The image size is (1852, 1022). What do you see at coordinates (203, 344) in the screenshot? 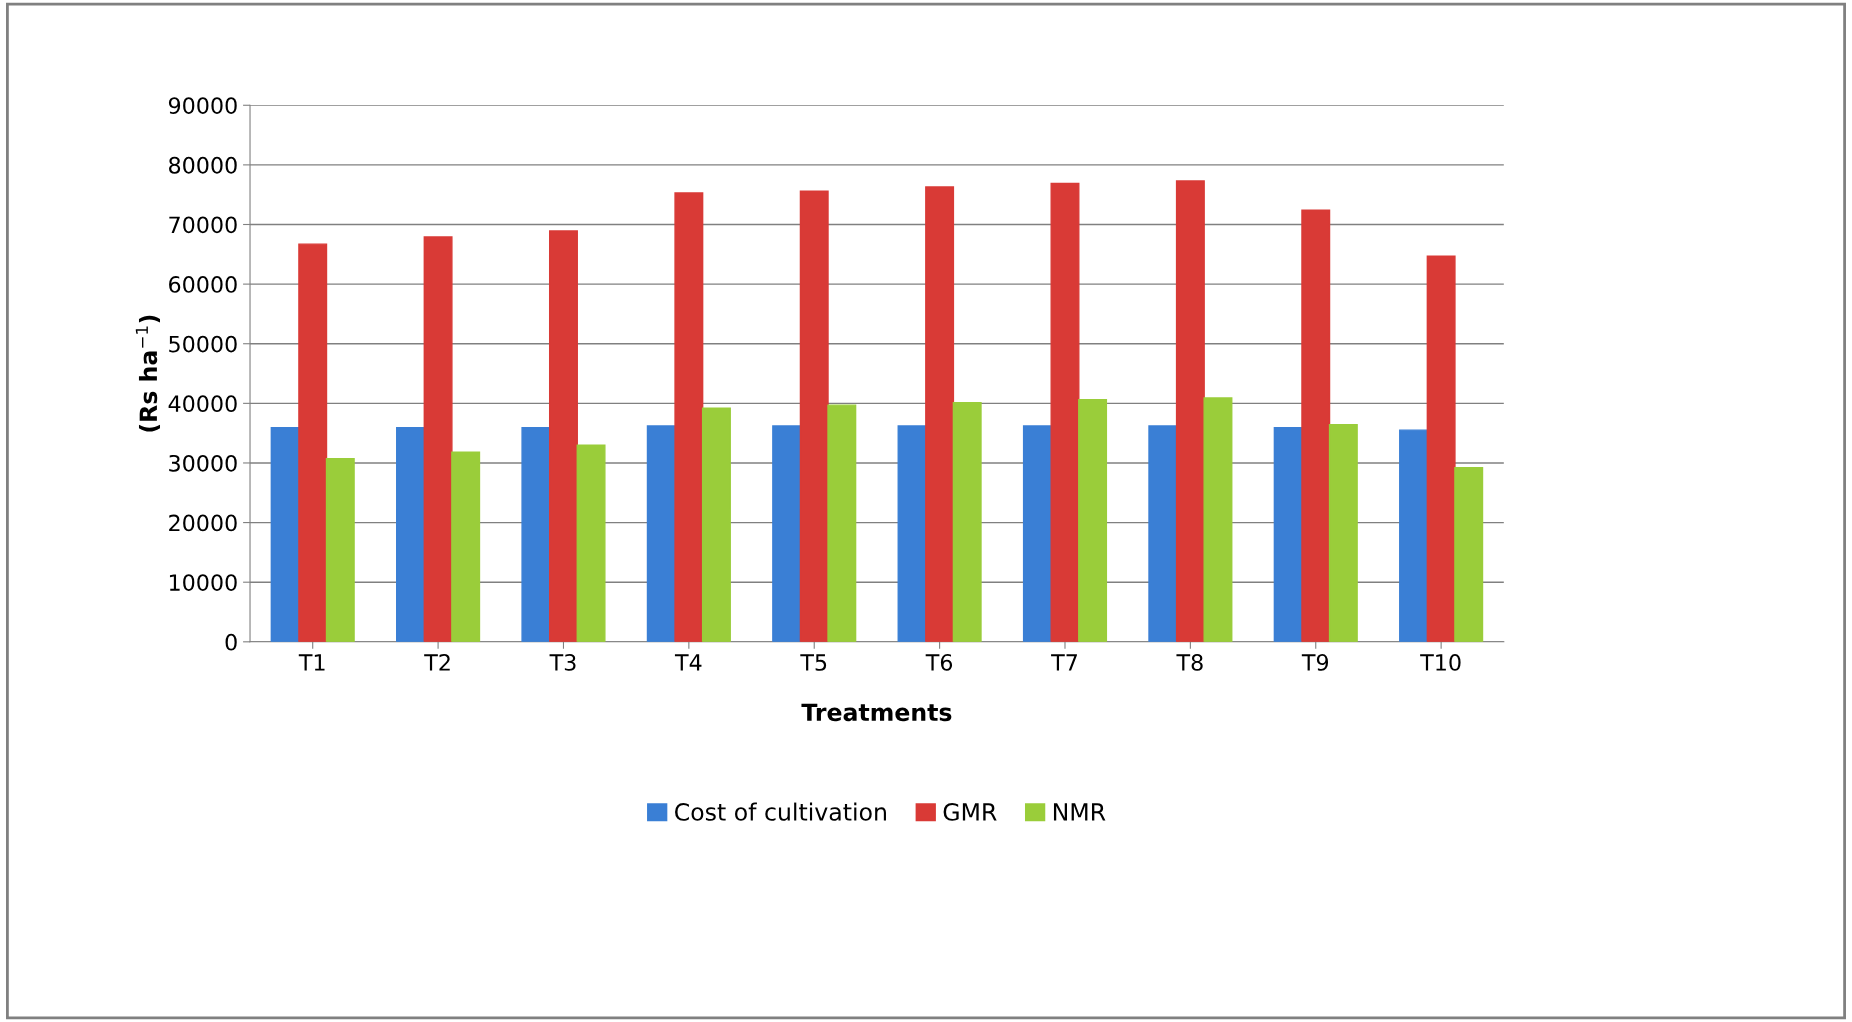
I see `y-tick-label: 50000` at bounding box center [203, 344].